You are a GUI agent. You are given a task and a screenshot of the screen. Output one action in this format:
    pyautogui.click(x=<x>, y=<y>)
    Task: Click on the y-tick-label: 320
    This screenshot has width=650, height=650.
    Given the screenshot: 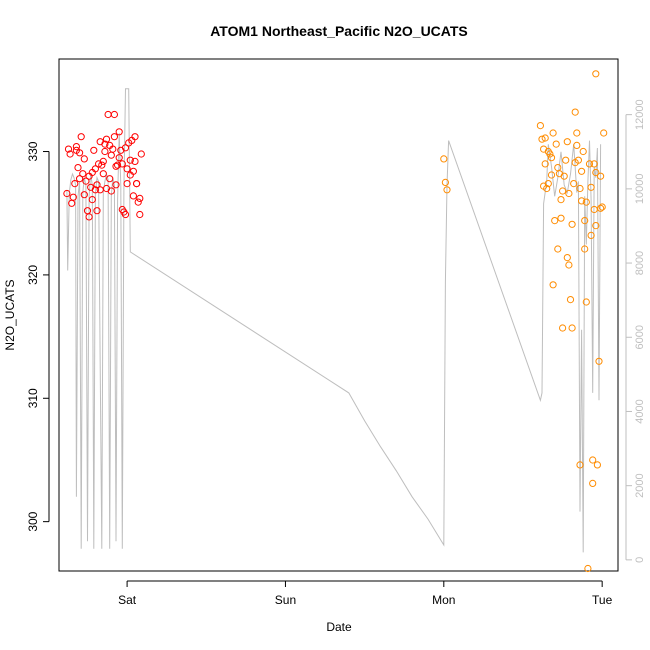 What is the action you would take?
    pyautogui.click(x=33, y=275)
    